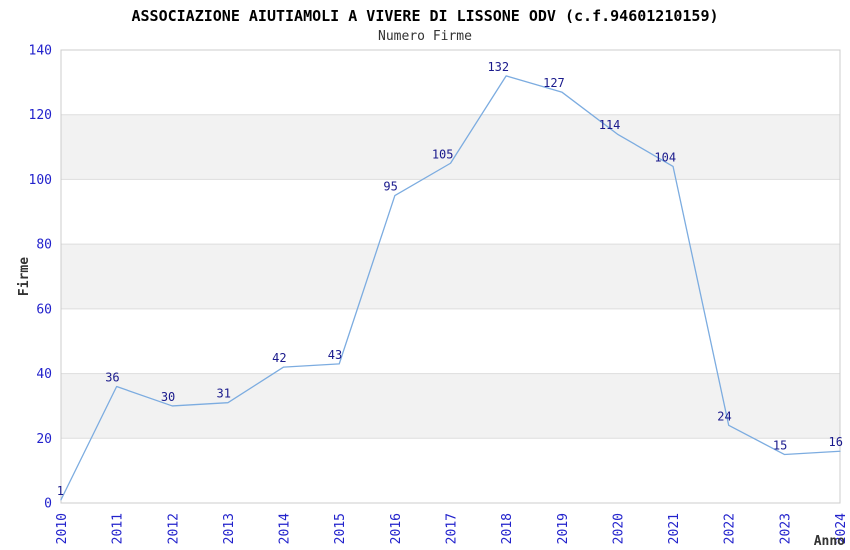 The width and height of the screenshot is (850, 550). Describe the element at coordinates (507, 528) in the screenshot. I see `x-tick-label: 2018` at that location.